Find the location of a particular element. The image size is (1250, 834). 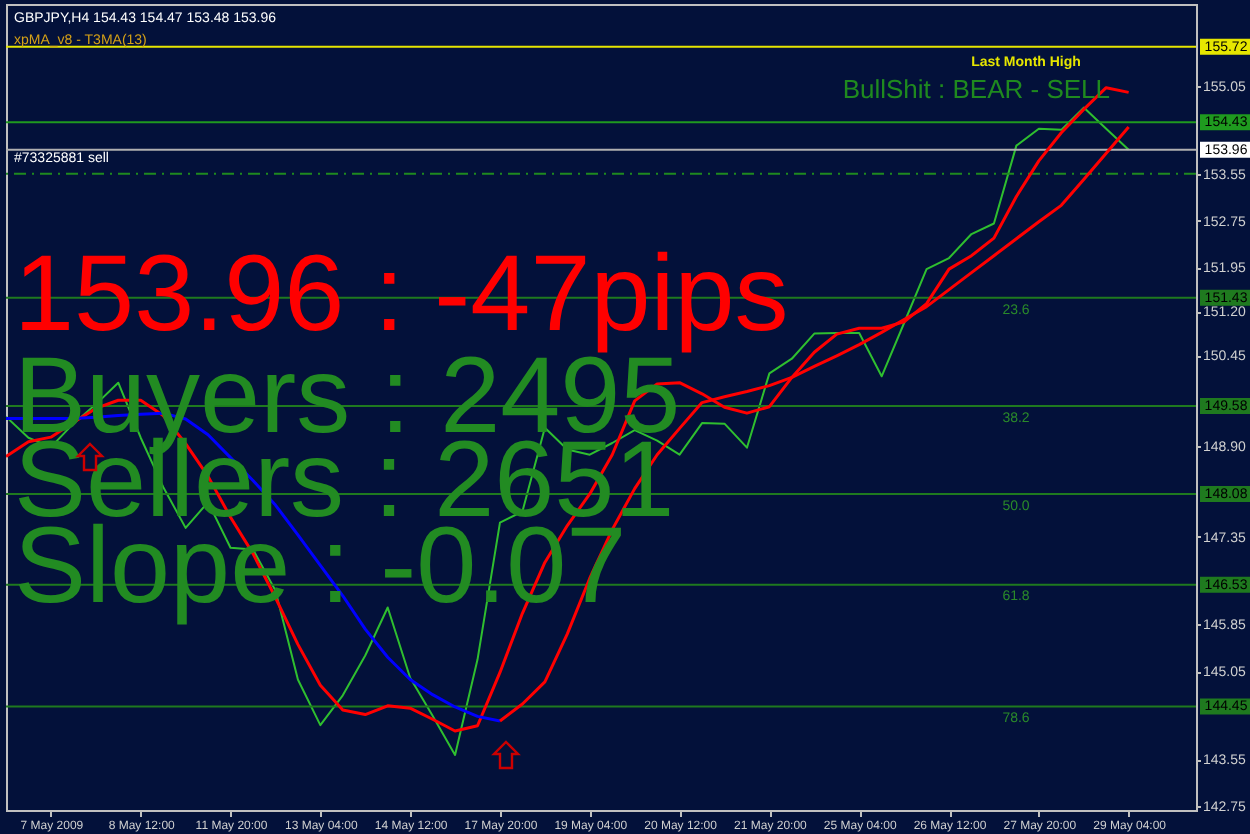

annotation: BullShit : BEAR - SELL is located at coordinates (976, 89).